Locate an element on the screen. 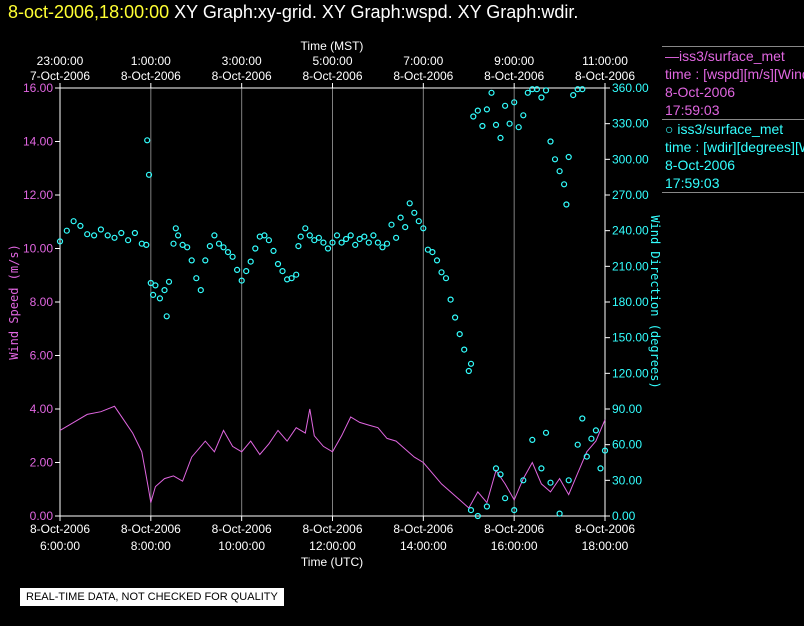 This screenshot has width=804, height=626. x-top-tick-time: 5:00:00 is located at coordinates (332, 61).